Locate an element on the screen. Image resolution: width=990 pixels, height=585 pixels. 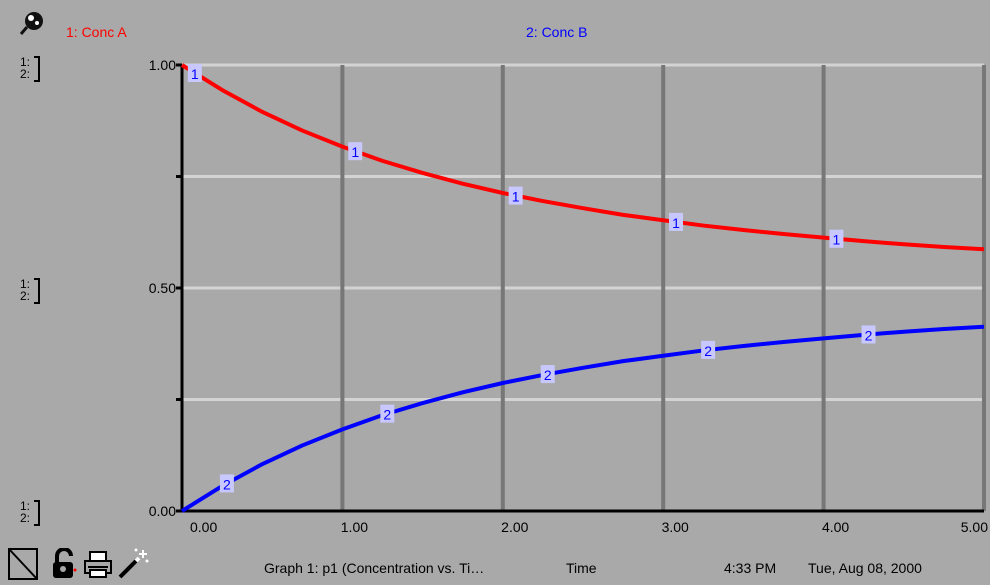
x-tick-label: 3.00 is located at coordinates (675, 527).